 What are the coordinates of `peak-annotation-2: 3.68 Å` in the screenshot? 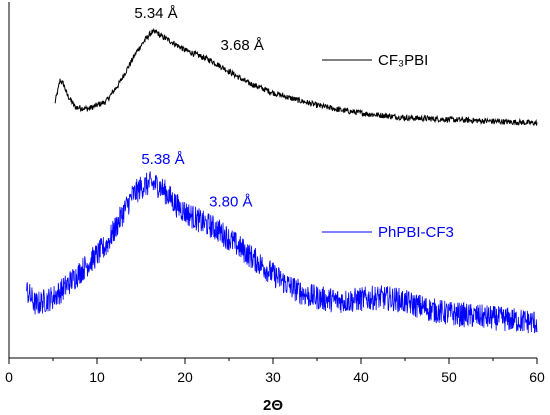 It's located at (242, 45).